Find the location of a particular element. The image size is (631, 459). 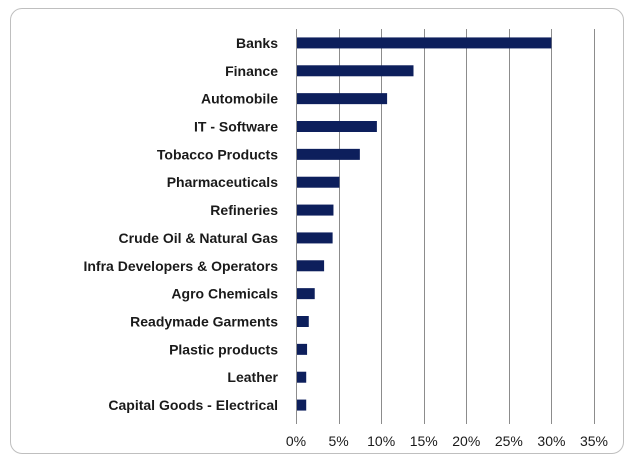

x-tick-label: 10% is located at coordinates (381, 441).